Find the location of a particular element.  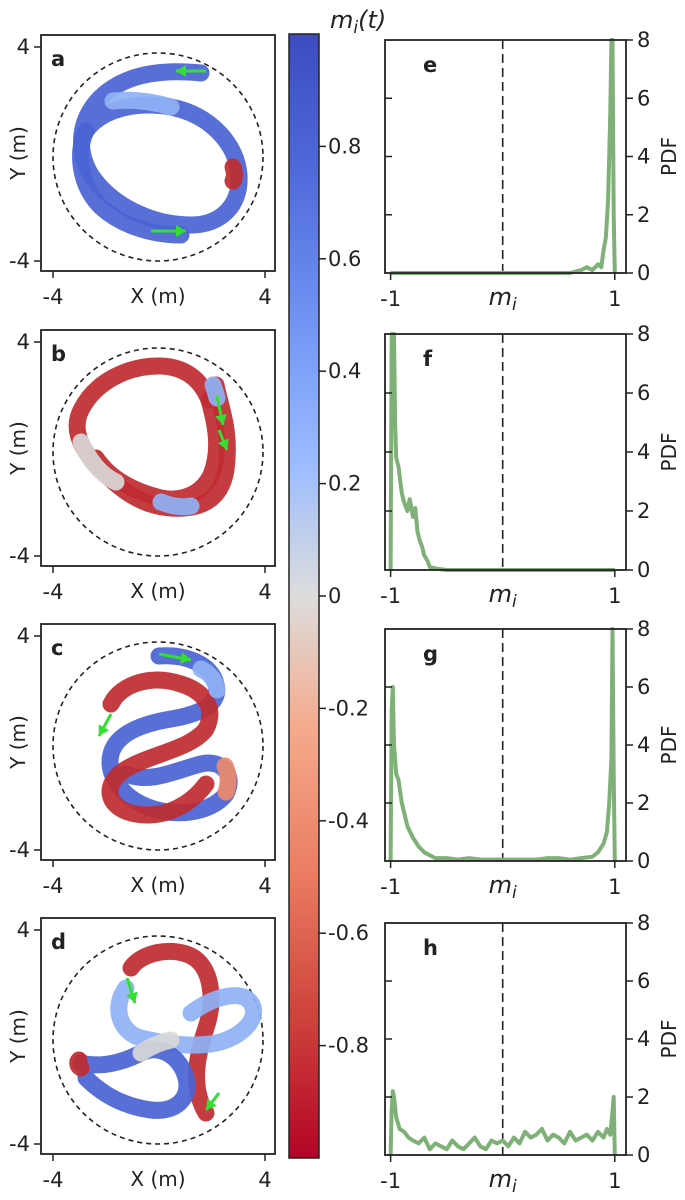

colorbar-tick-label: -0.2 is located at coordinates (348, 708).